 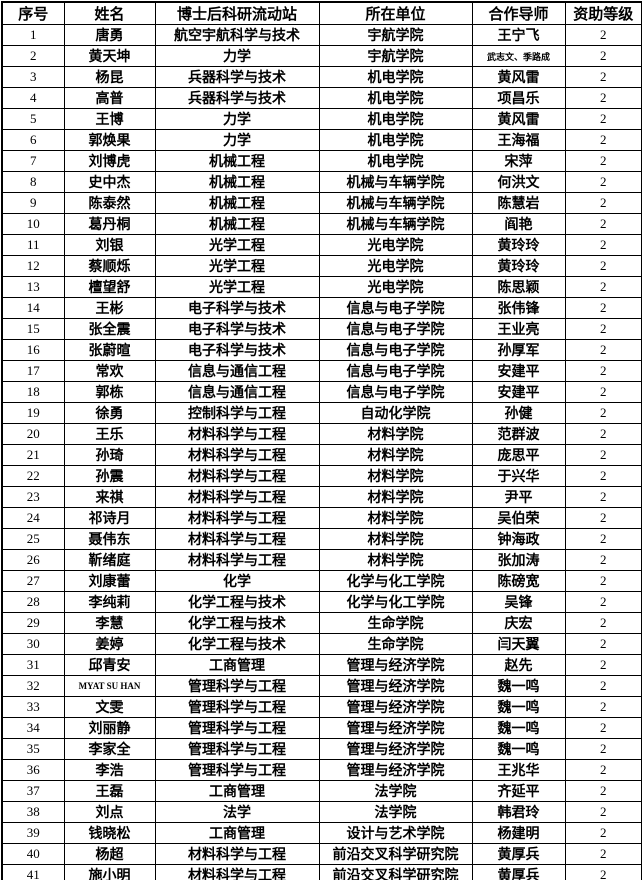 What do you see at coordinates (109, 872) in the screenshot?
I see `cell-name: 施小明` at bounding box center [109, 872].